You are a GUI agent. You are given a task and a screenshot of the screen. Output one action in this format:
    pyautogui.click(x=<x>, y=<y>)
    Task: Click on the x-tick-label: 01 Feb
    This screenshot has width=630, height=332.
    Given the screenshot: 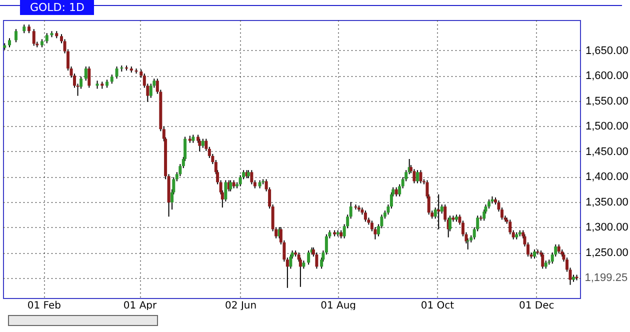 What is the action you would take?
    pyautogui.click(x=44, y=306)
    